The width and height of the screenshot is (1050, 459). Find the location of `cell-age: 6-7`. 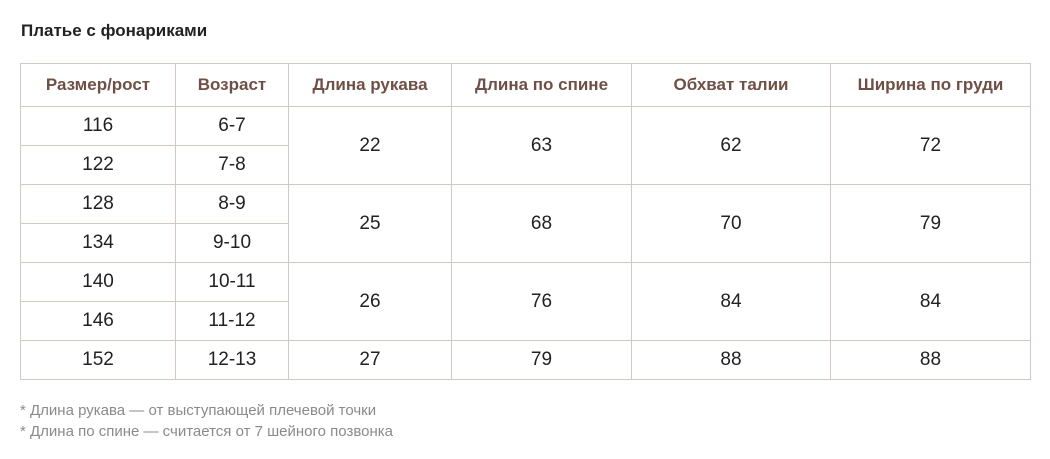

cell-age: 6-7 is located at coordinates (232, 126).